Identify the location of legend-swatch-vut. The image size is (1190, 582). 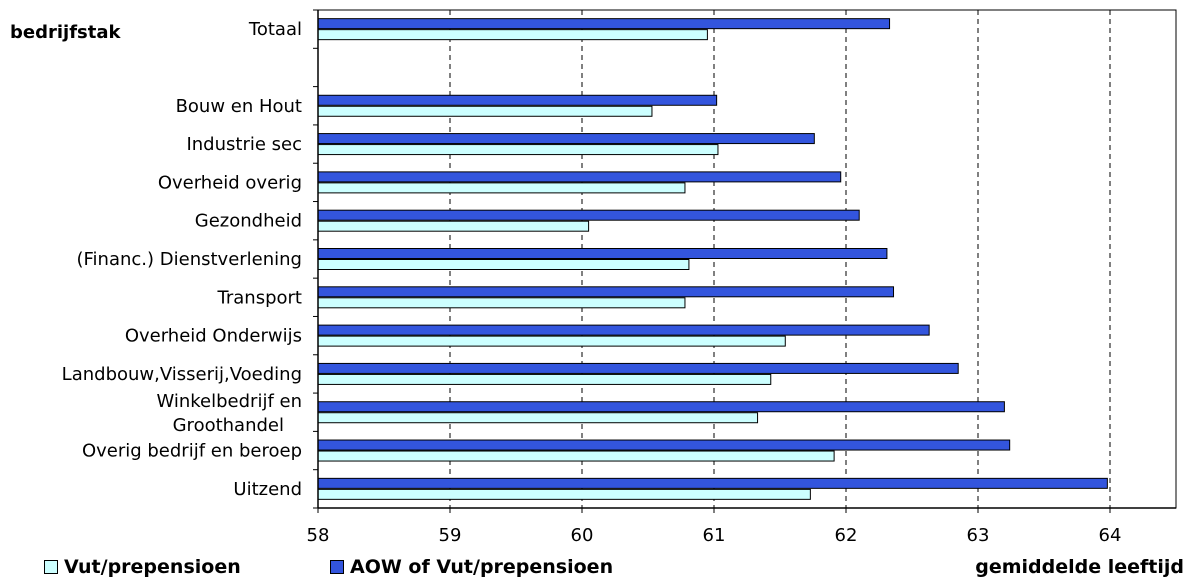
(51, 567).